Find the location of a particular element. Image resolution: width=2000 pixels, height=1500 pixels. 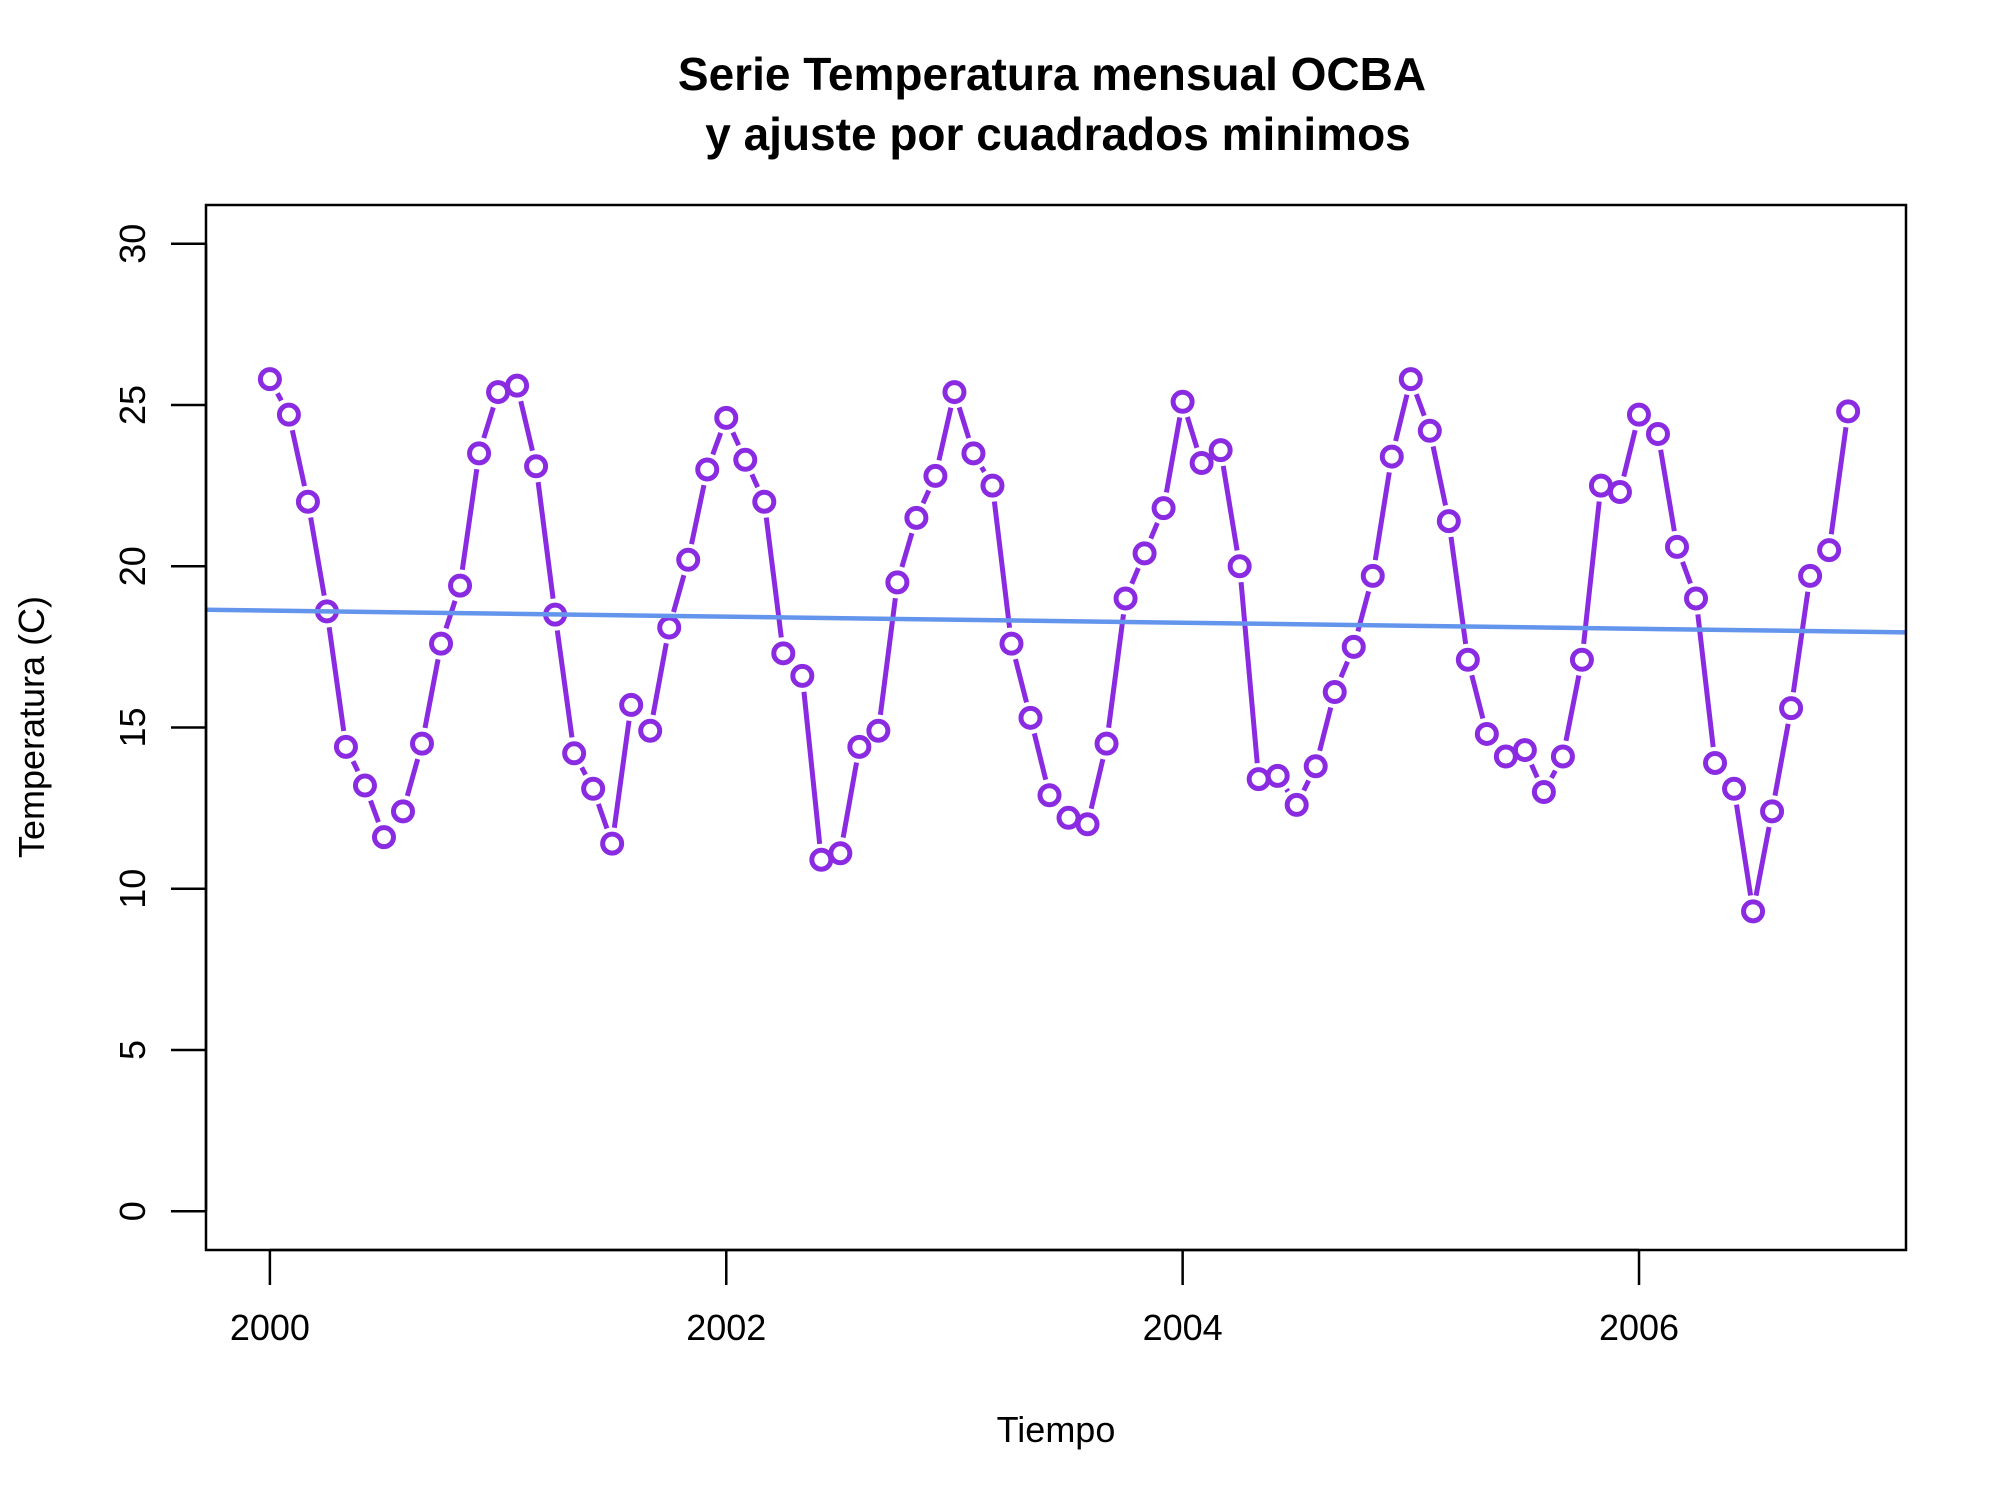

x-tick-label: 2006 is located at coordinates (1639, 1327).